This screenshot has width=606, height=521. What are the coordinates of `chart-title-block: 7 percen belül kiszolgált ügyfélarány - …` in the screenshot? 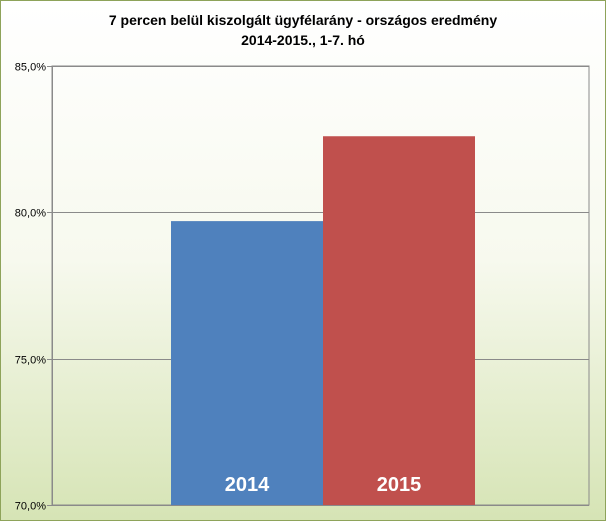 It's located at (303, 30).